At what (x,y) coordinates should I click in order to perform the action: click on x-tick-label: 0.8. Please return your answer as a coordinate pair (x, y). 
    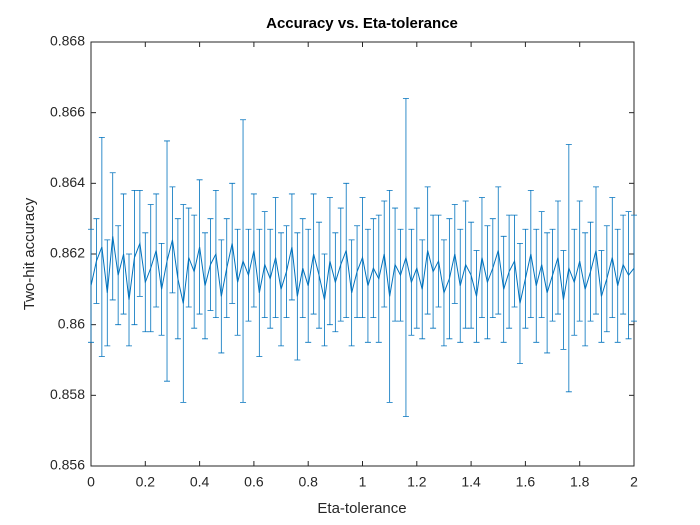
    Looking at the image, I should click on (308, 482).